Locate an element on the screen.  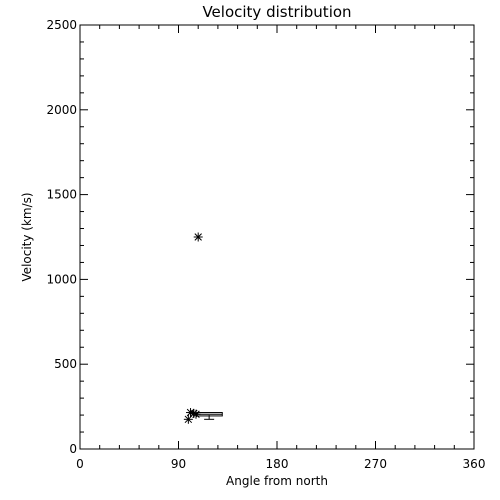
x-axis-label: Angle from north is located at coordinates (277, 481).